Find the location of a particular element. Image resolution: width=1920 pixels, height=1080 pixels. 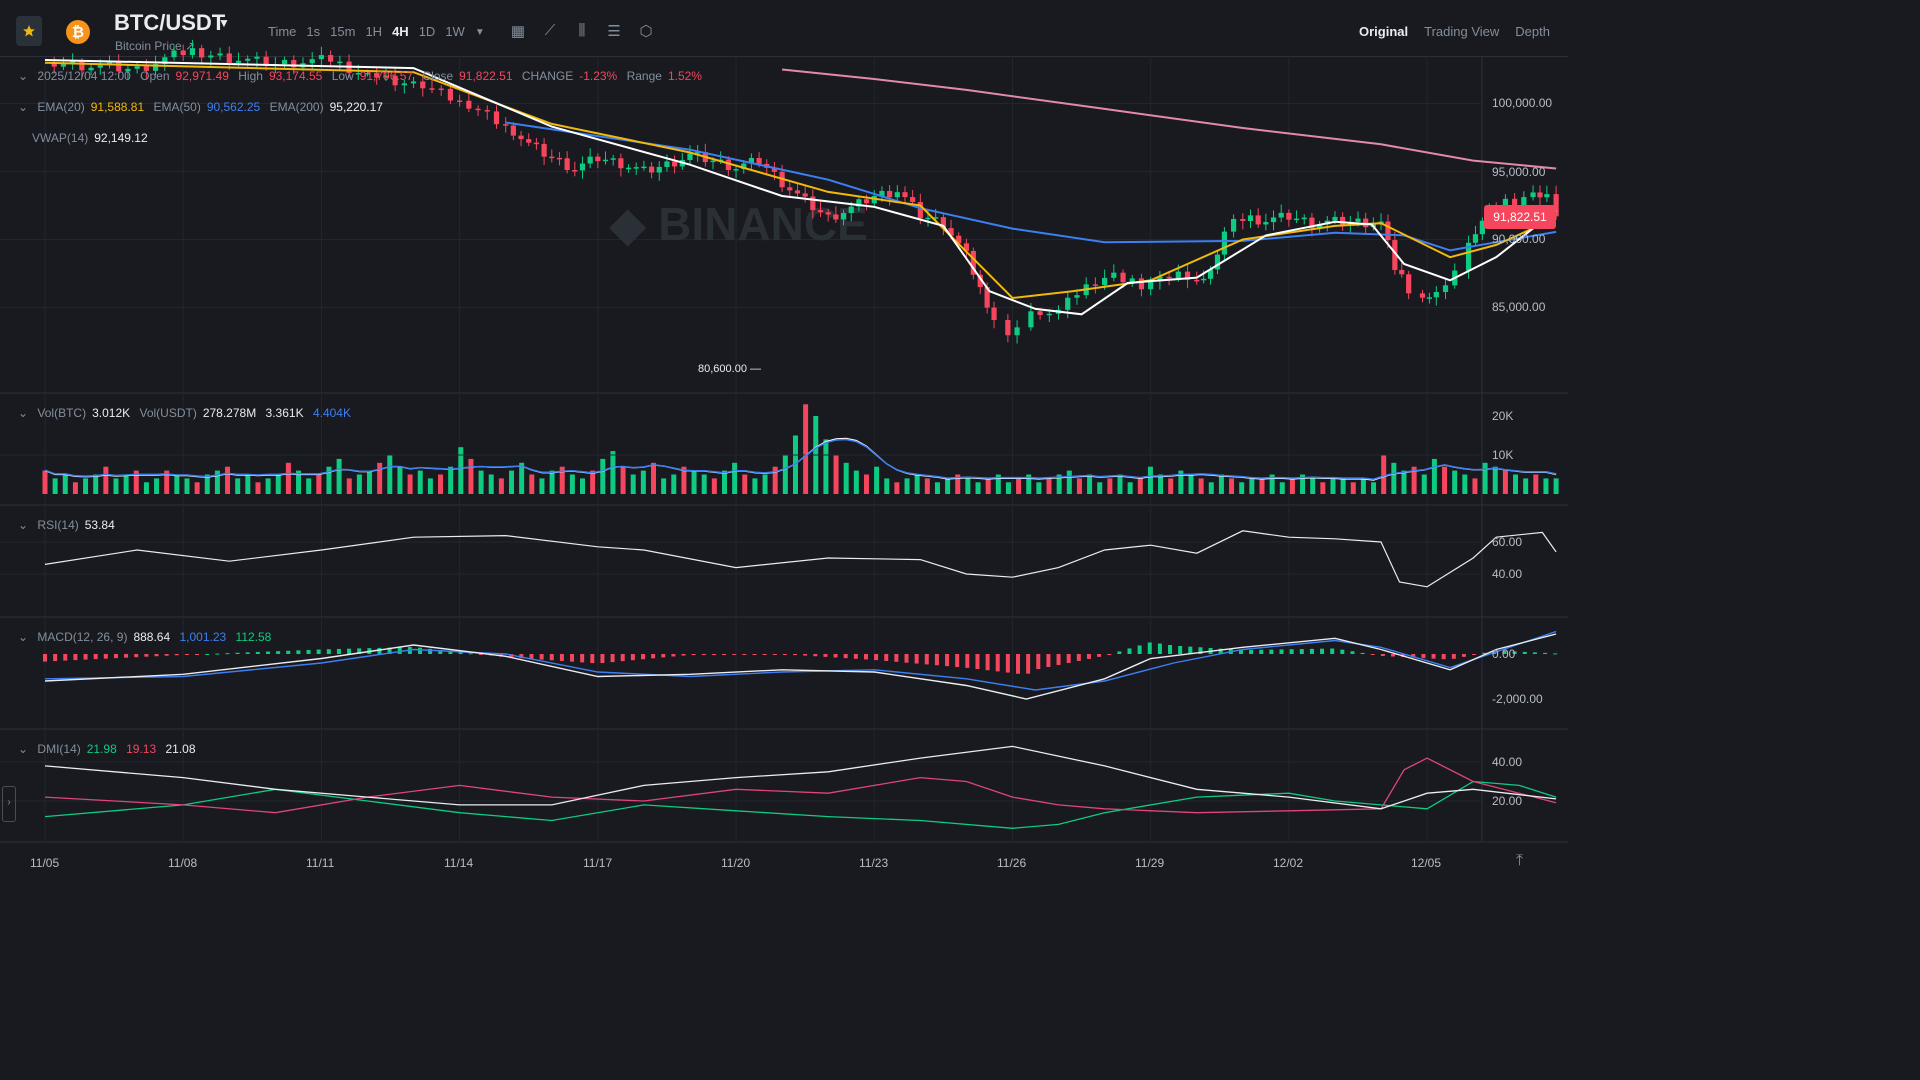

interval-4h: 4H is located at coordinates (400, 31).